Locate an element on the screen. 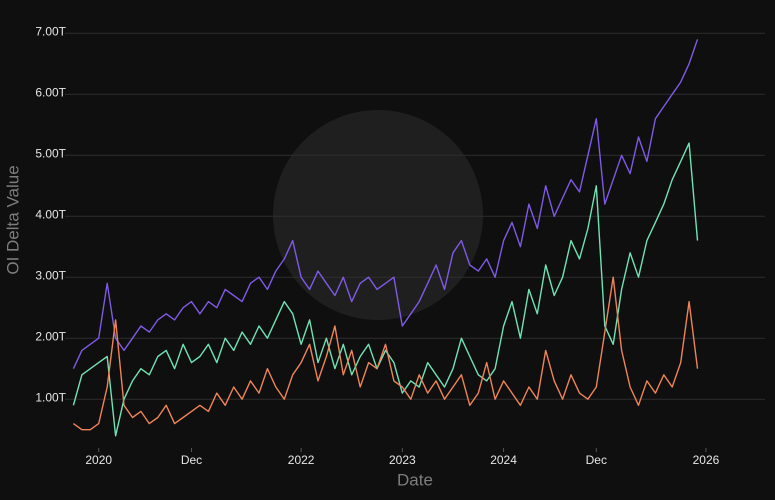 Image resolution: width=775 pixels, height=500 pixels. y-tick-label: 7.00T is located at coordinates (50, 31).